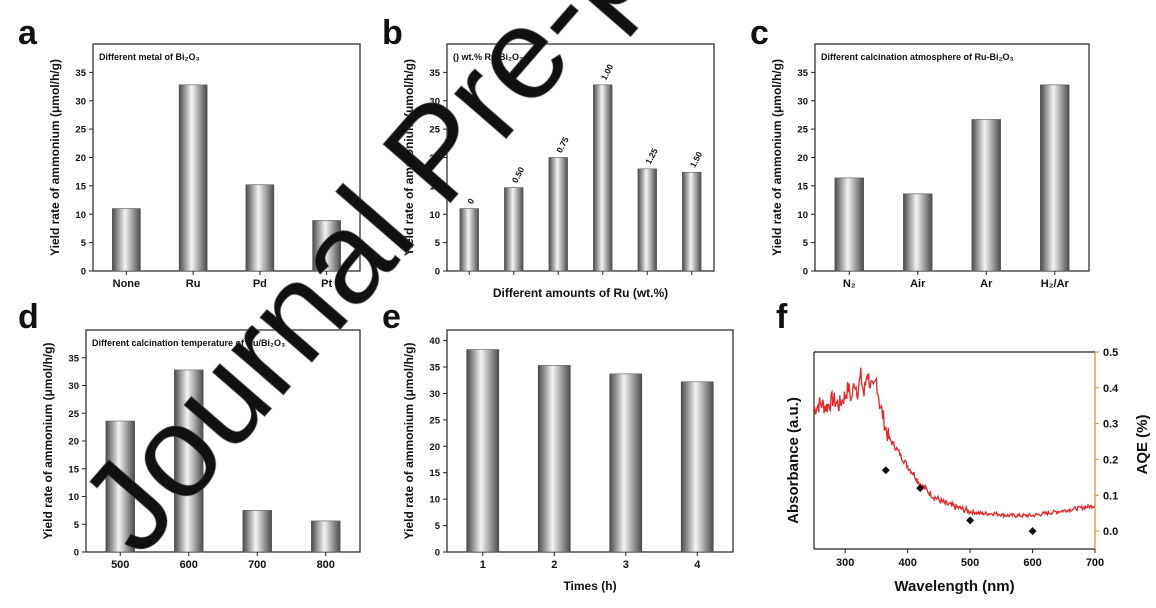 This screenshot has height=608, width=1156. I want to click on x-axis-title-b: Different amounts of Ru (wt.%), so click(580, 293).